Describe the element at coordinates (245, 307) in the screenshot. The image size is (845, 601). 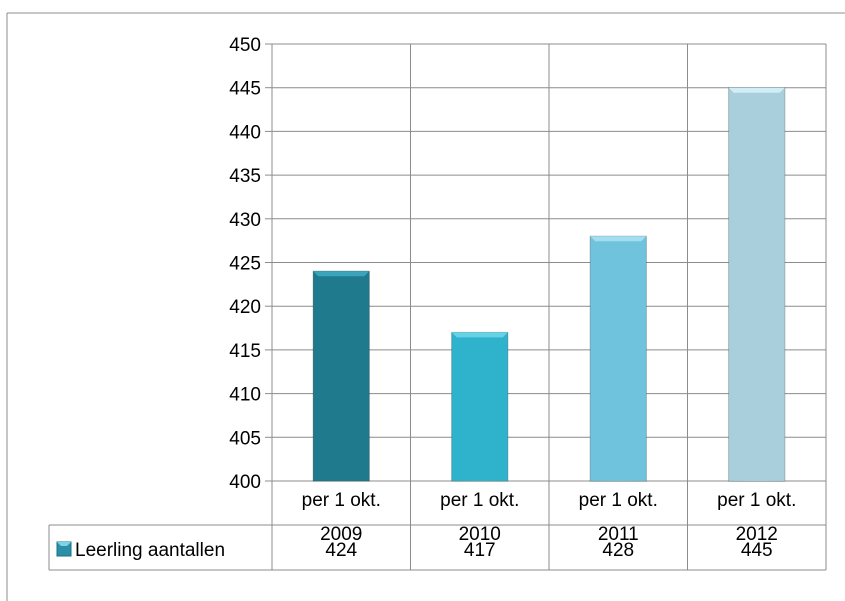
I see `y-tick-label: 420` at that location.